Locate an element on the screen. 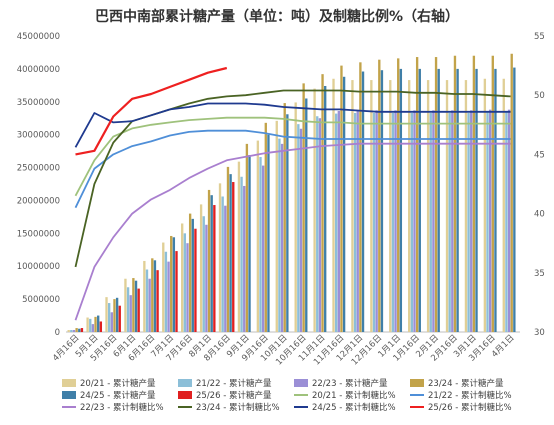  chart-title: 巴西中南部累计糖产量（单位：吨）及制糖比例%（右轴） is located at coordinates (277, 17).